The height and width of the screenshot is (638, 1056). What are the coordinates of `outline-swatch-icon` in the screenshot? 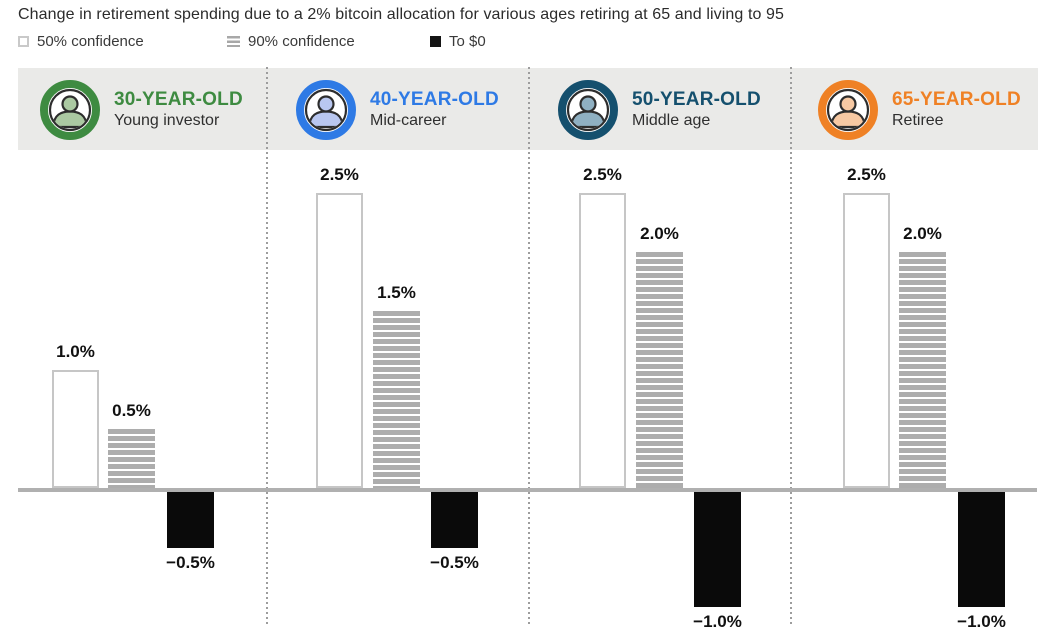 It's located at (23, 41).